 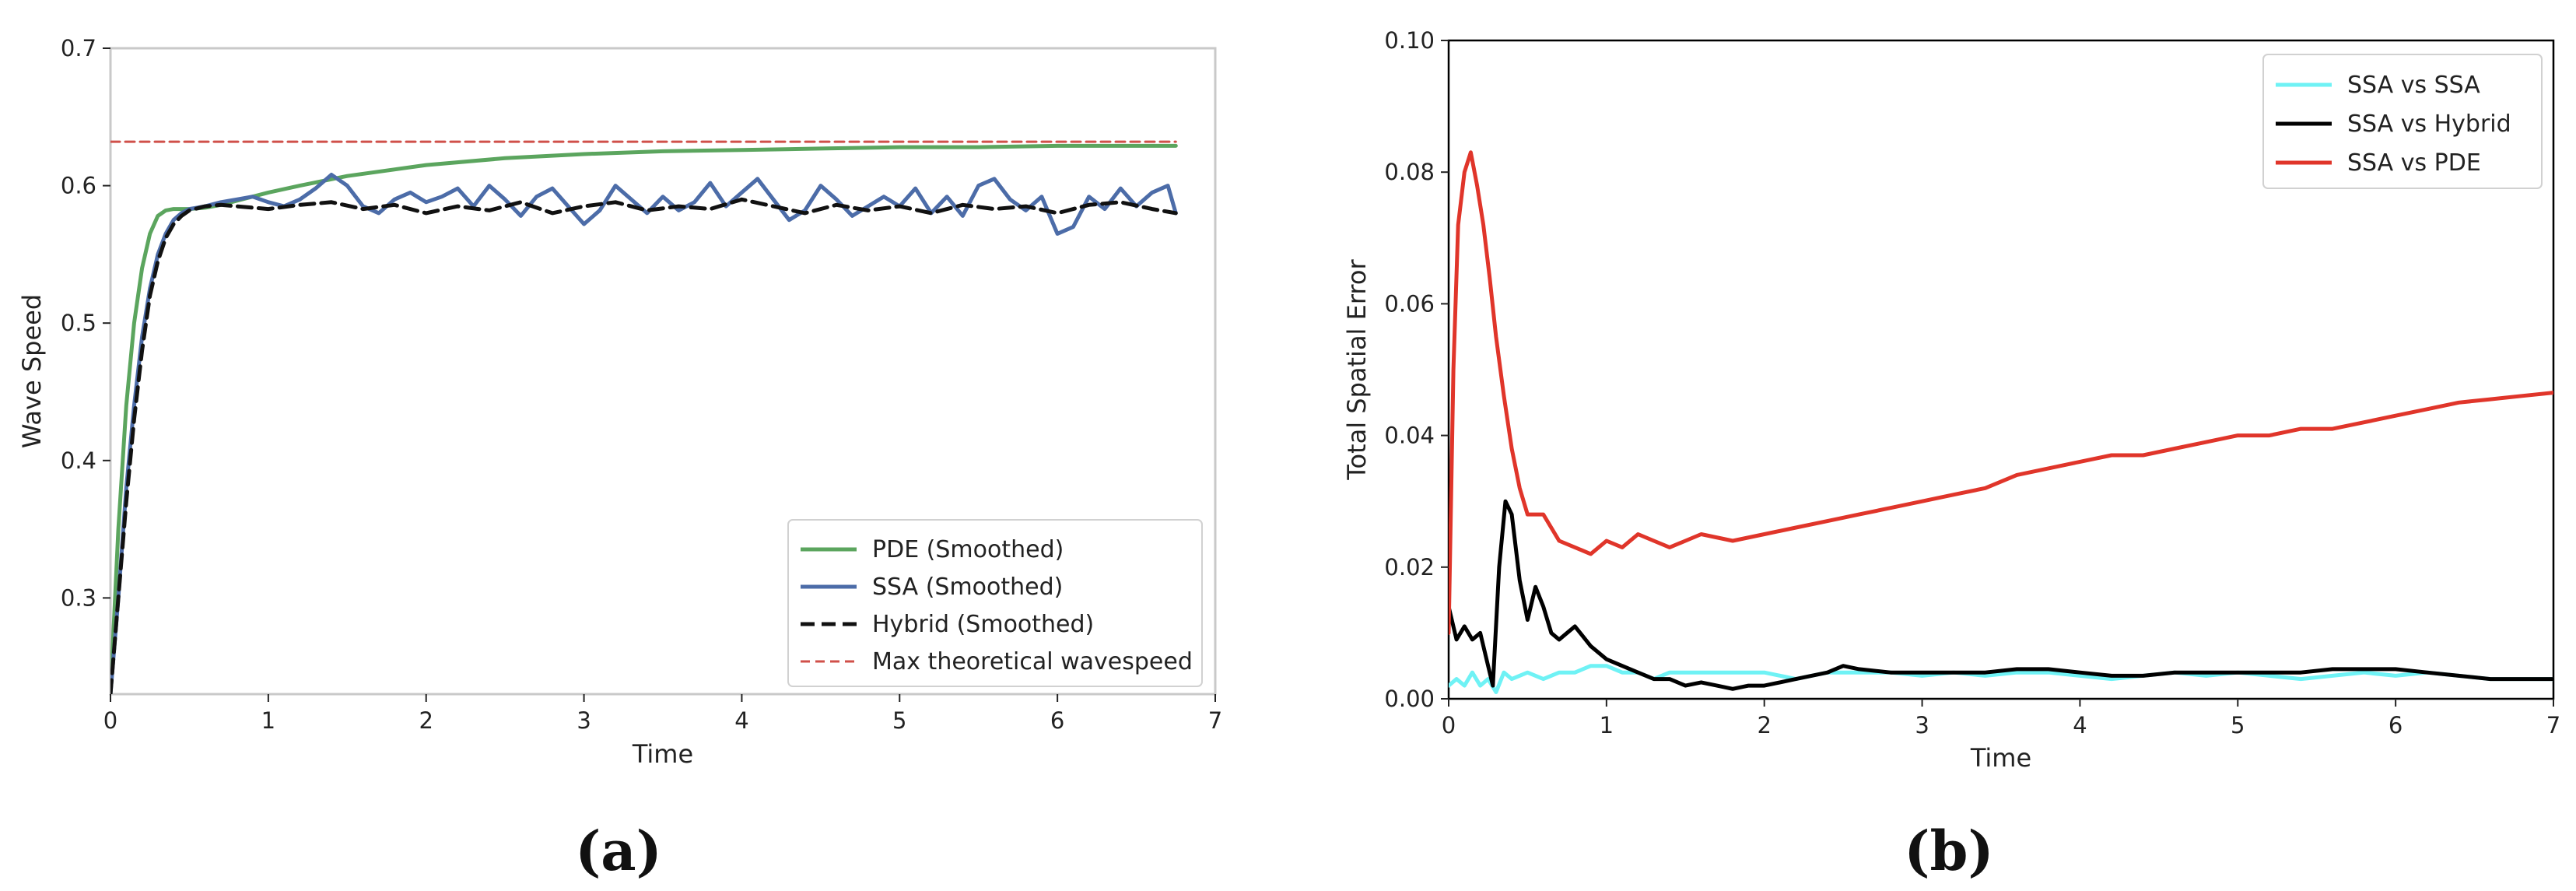 I want to click on series-line-ssa-vs-hybrid, so click(x=2001, y=595).